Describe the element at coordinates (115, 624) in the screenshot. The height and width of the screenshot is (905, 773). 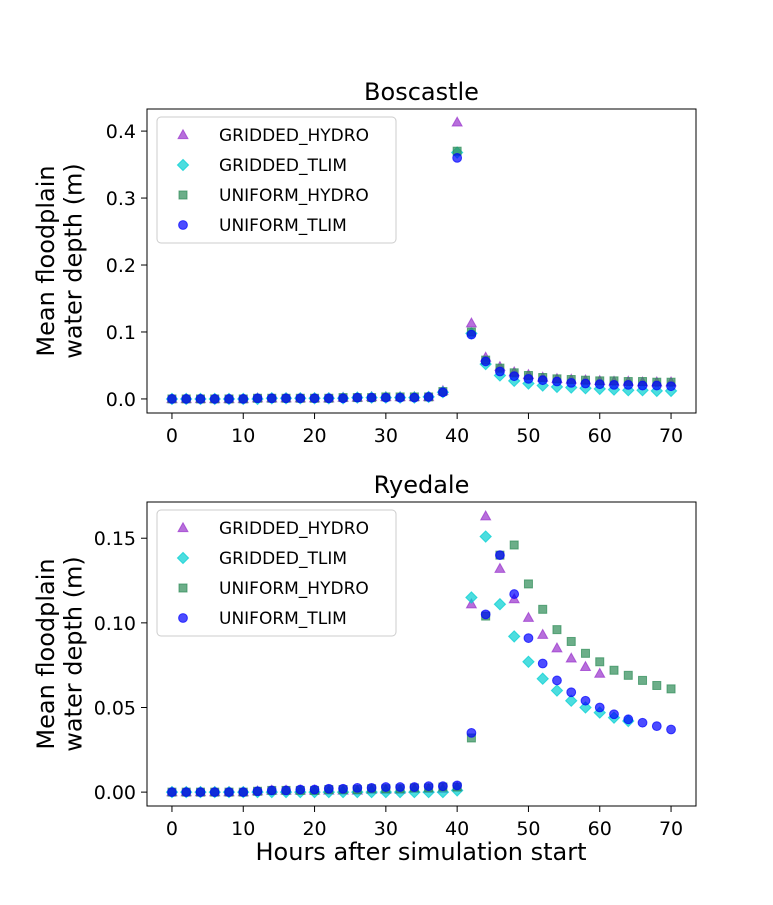
I see `y-tick-label: 0.10` at that location.